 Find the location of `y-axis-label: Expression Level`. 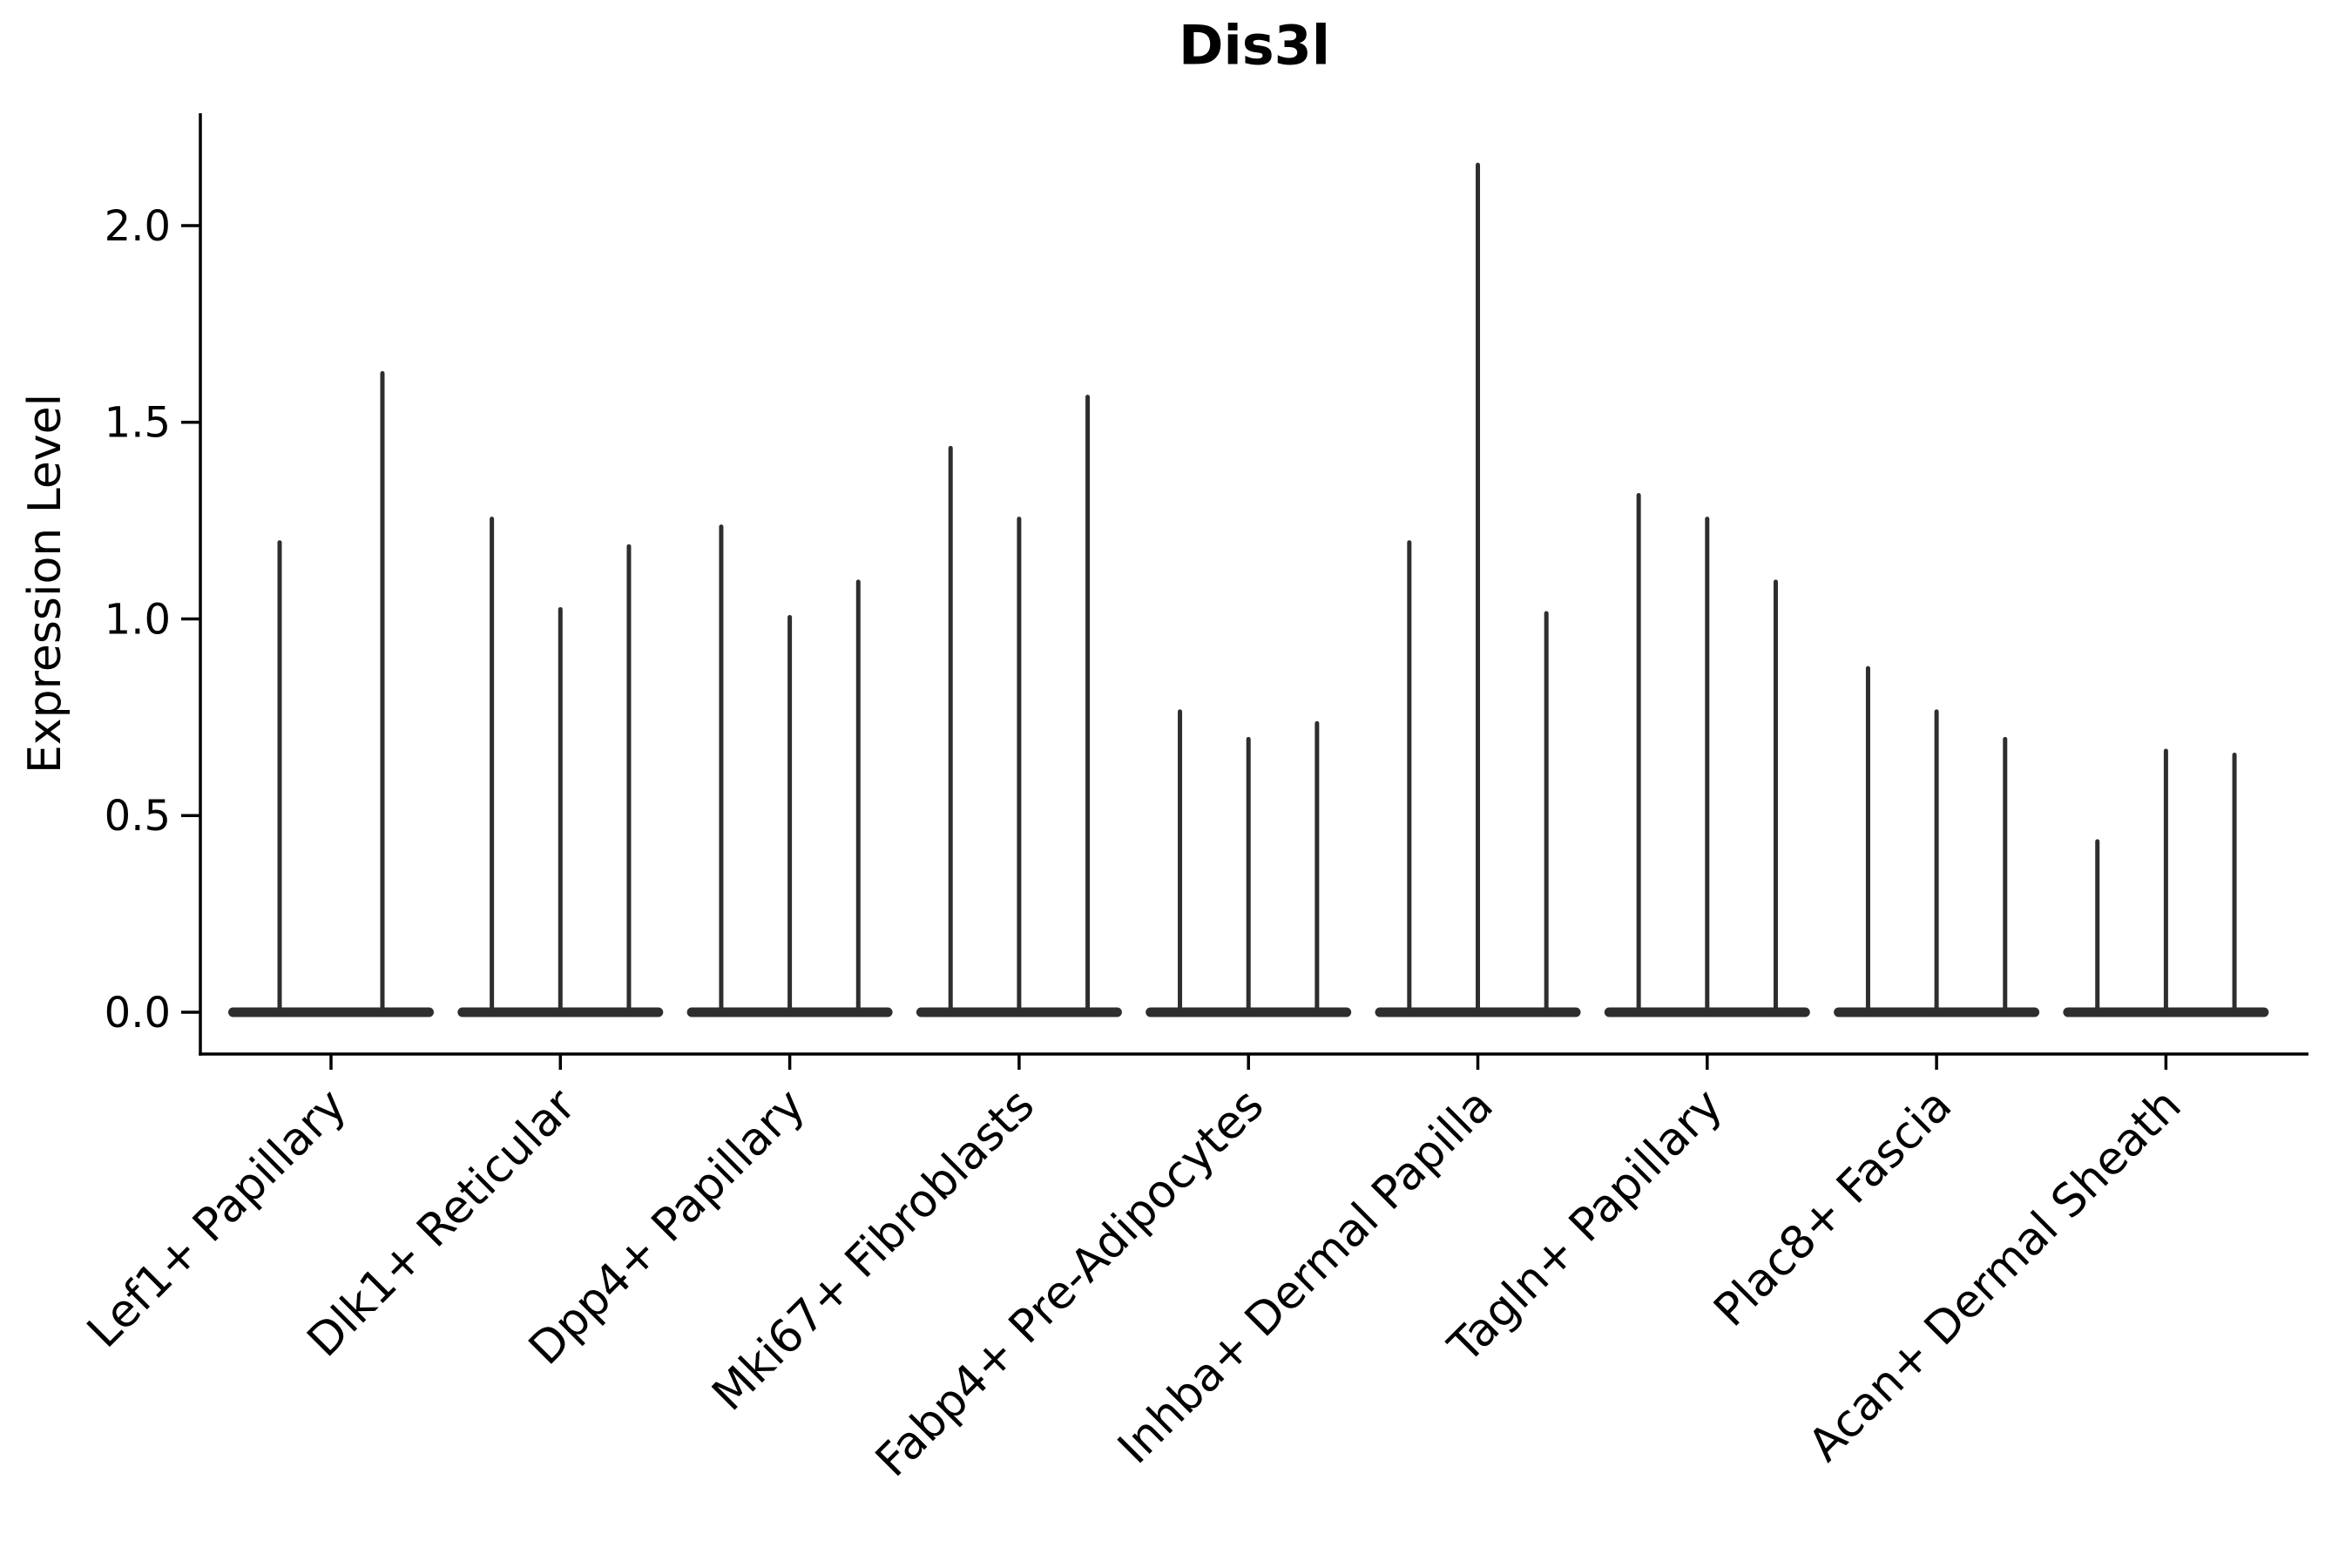

y-axis-label: Expression Level is located at coordinates (45, 583).